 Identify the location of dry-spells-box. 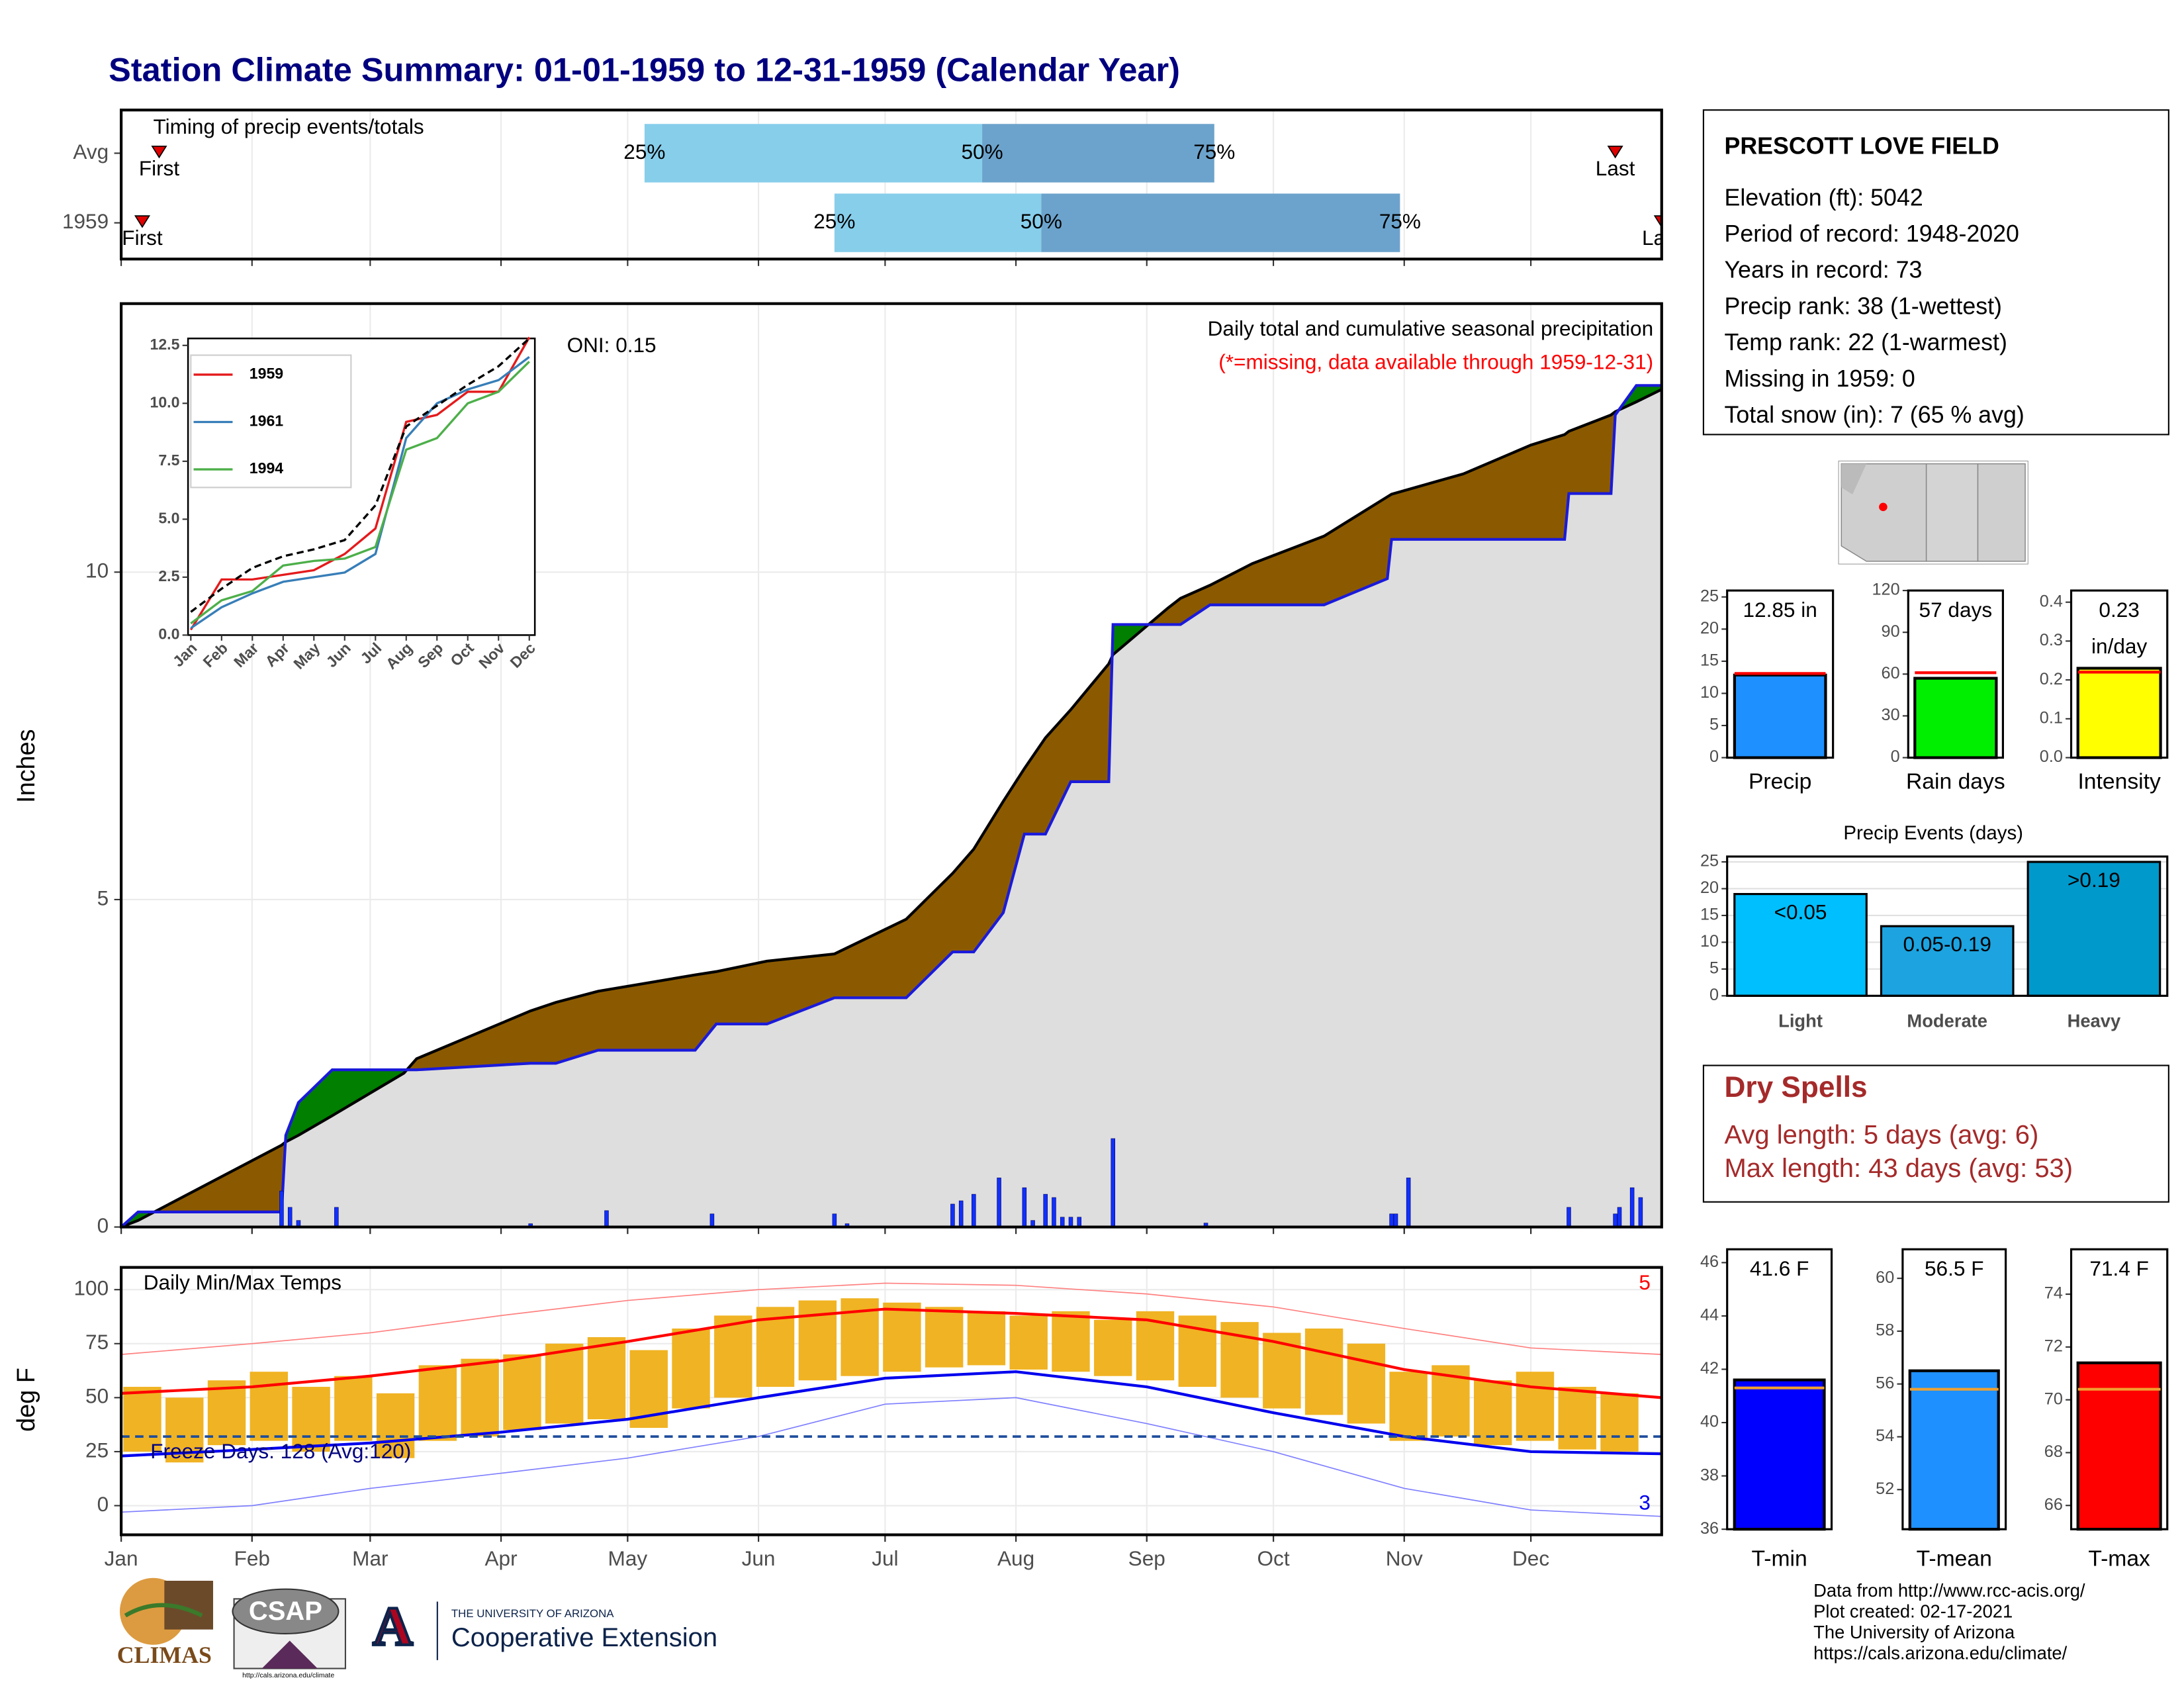
(1935, 1133).